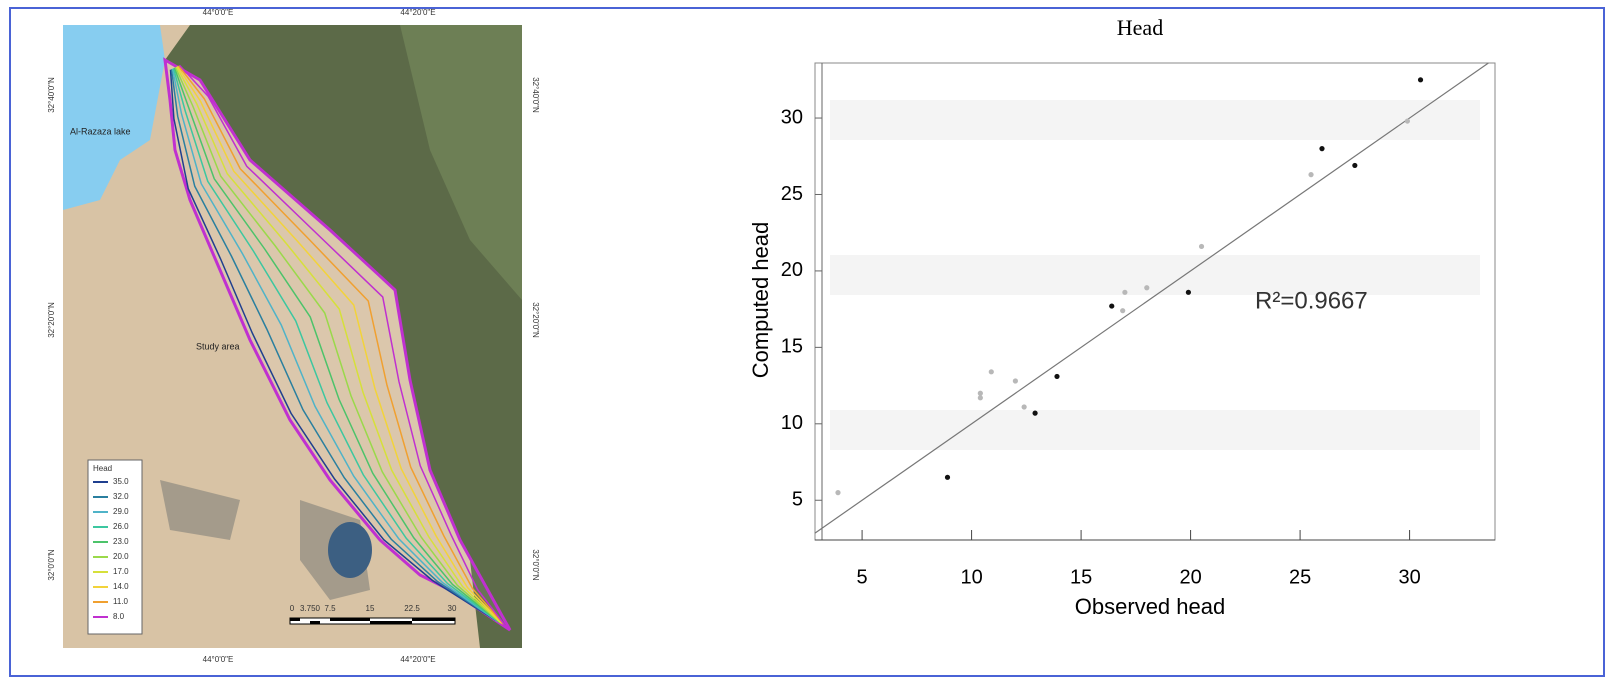 The image size is (1613, 700). What do you see at coordinates (102, 468) in the screenshot?
I see `legend-title: Head` at bounding box center [102, 468].